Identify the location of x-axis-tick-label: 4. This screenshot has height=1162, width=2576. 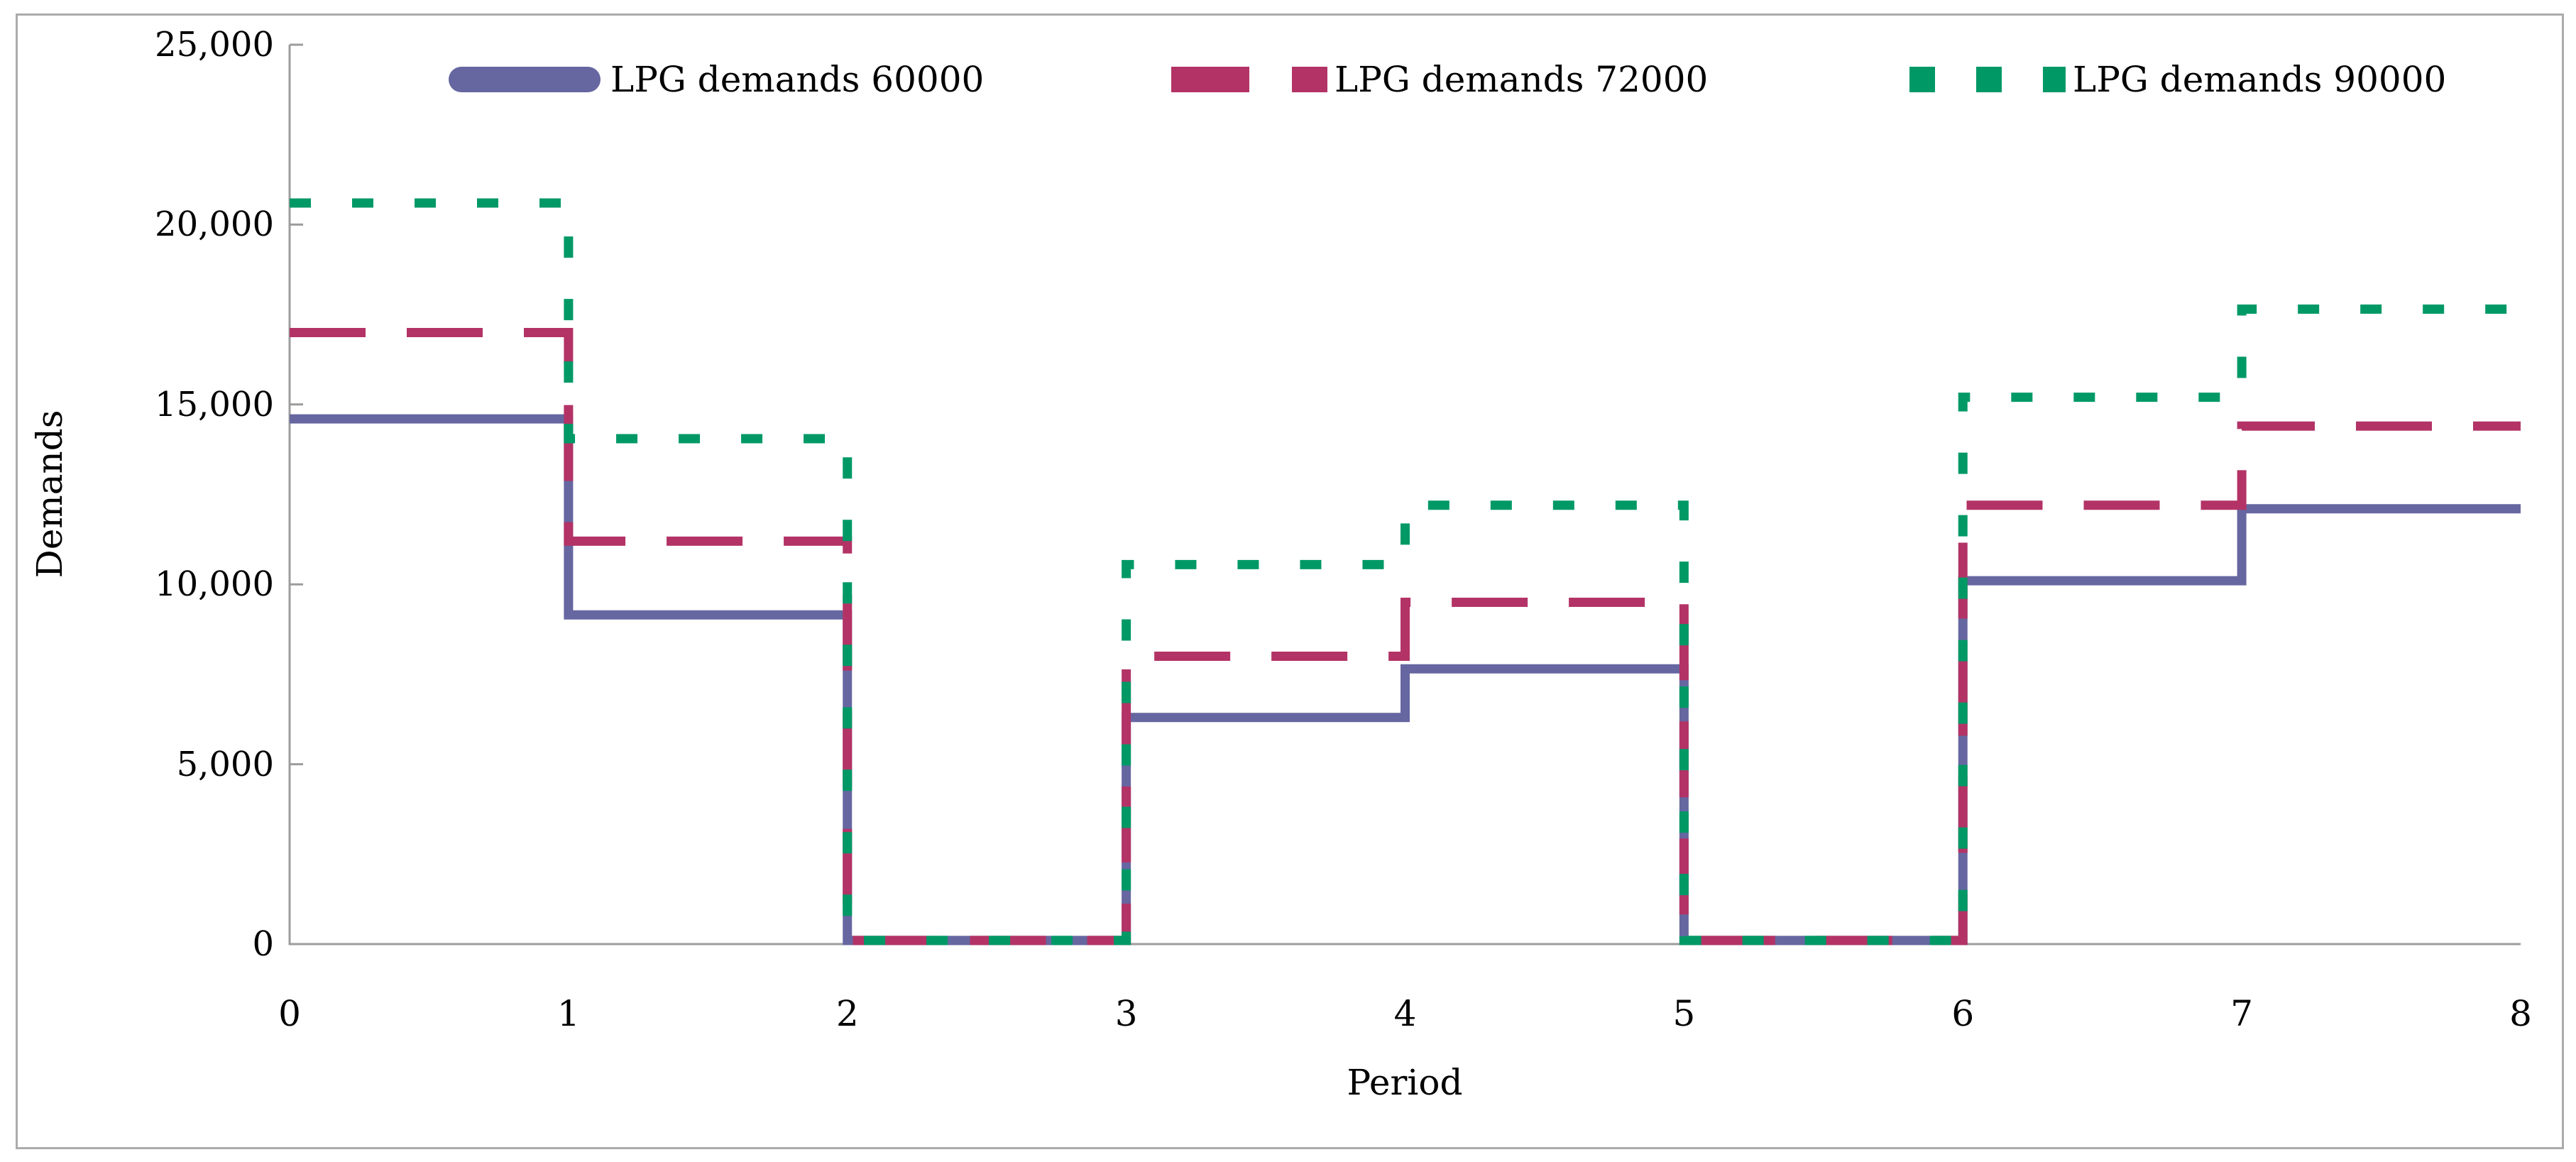
(1405, 1013).